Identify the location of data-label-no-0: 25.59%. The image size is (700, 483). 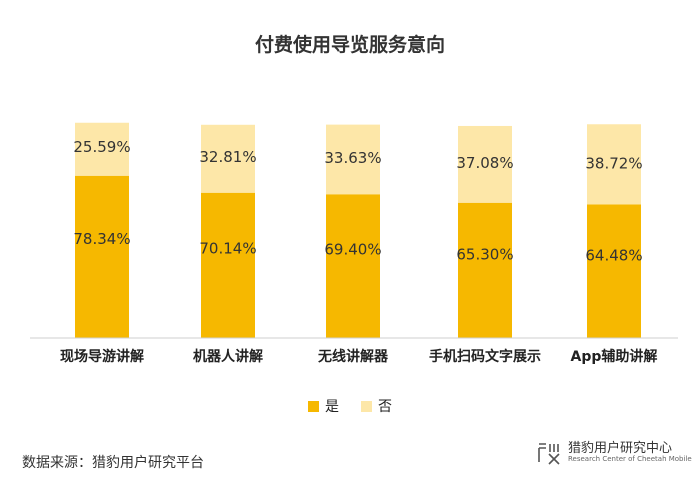
(101, 147).